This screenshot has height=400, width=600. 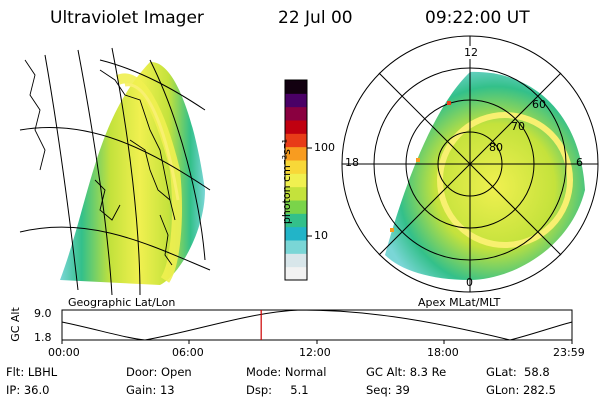 What do you see at coordinates (569, 352) in the screenshot?
I see `x-tick-2359: 23:59` at bounding box center [569, 352].